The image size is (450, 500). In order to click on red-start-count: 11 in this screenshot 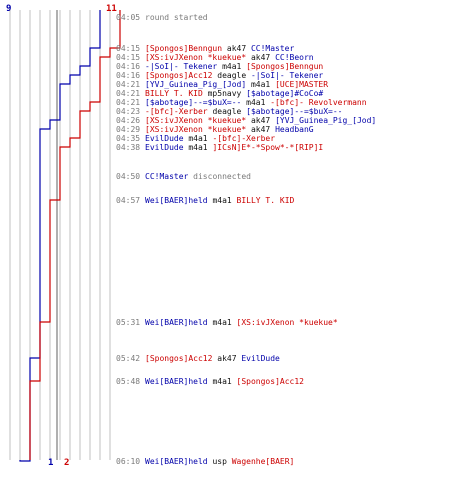, I will do `click(111, 9)`.